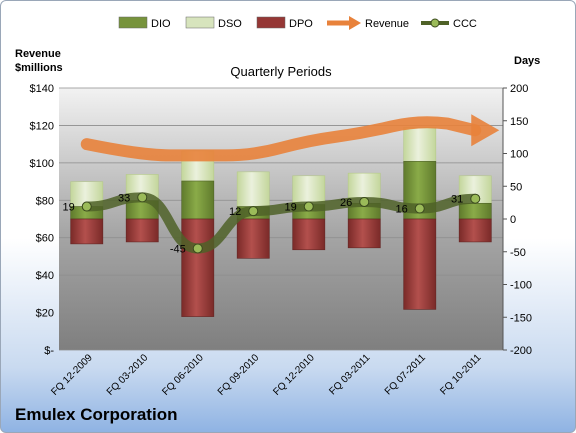 This screenshot has height=433, width=576. What do you see at coordinates (513, 220) in the screenshot?
I see `right-tick-label: 0` at bounding box center [513, 220].